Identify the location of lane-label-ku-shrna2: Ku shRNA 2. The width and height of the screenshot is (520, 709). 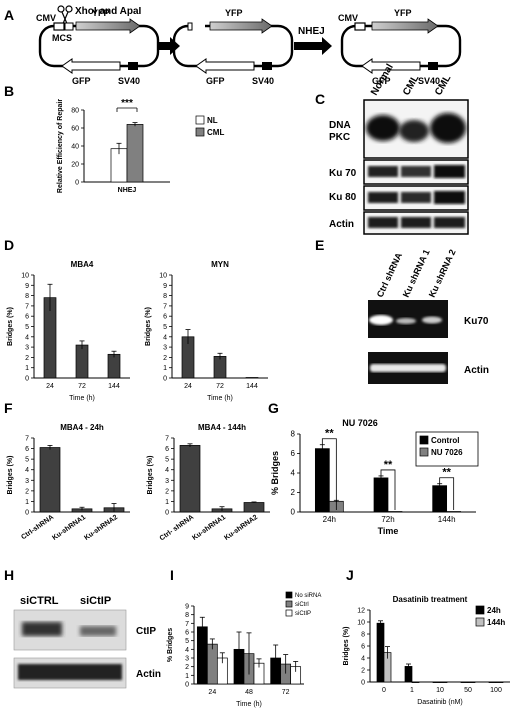
(442, 273).